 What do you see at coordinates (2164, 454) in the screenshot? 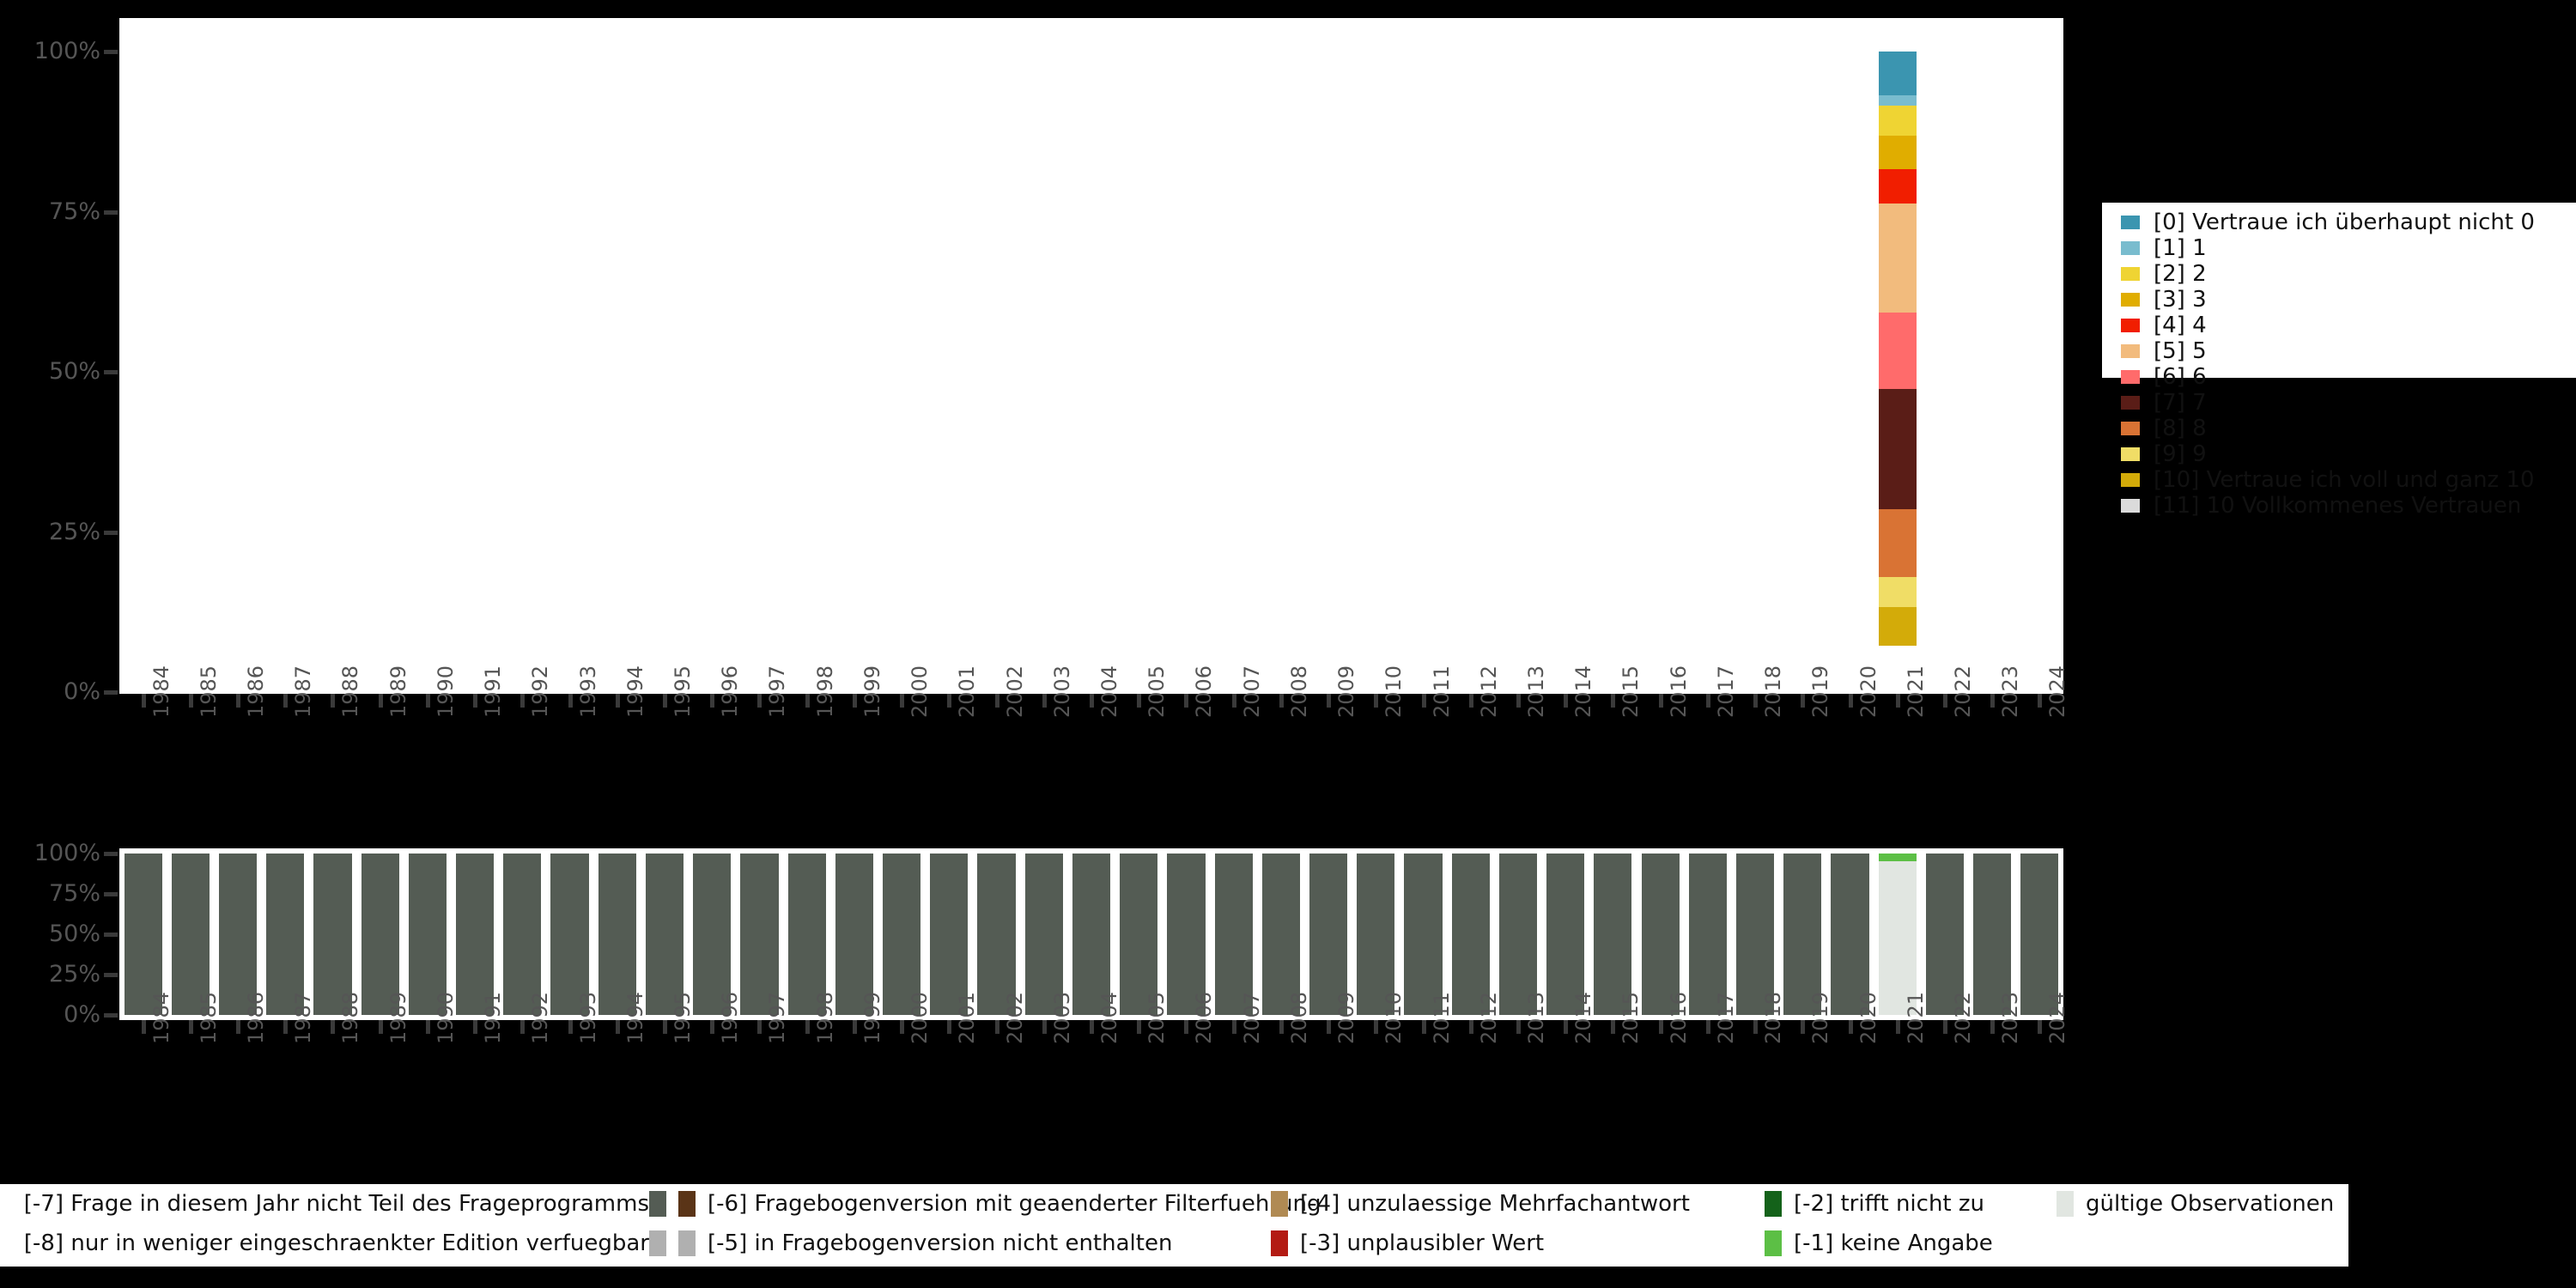
I see `legend-item: [9] 9` at bounding box center [2164, 454].